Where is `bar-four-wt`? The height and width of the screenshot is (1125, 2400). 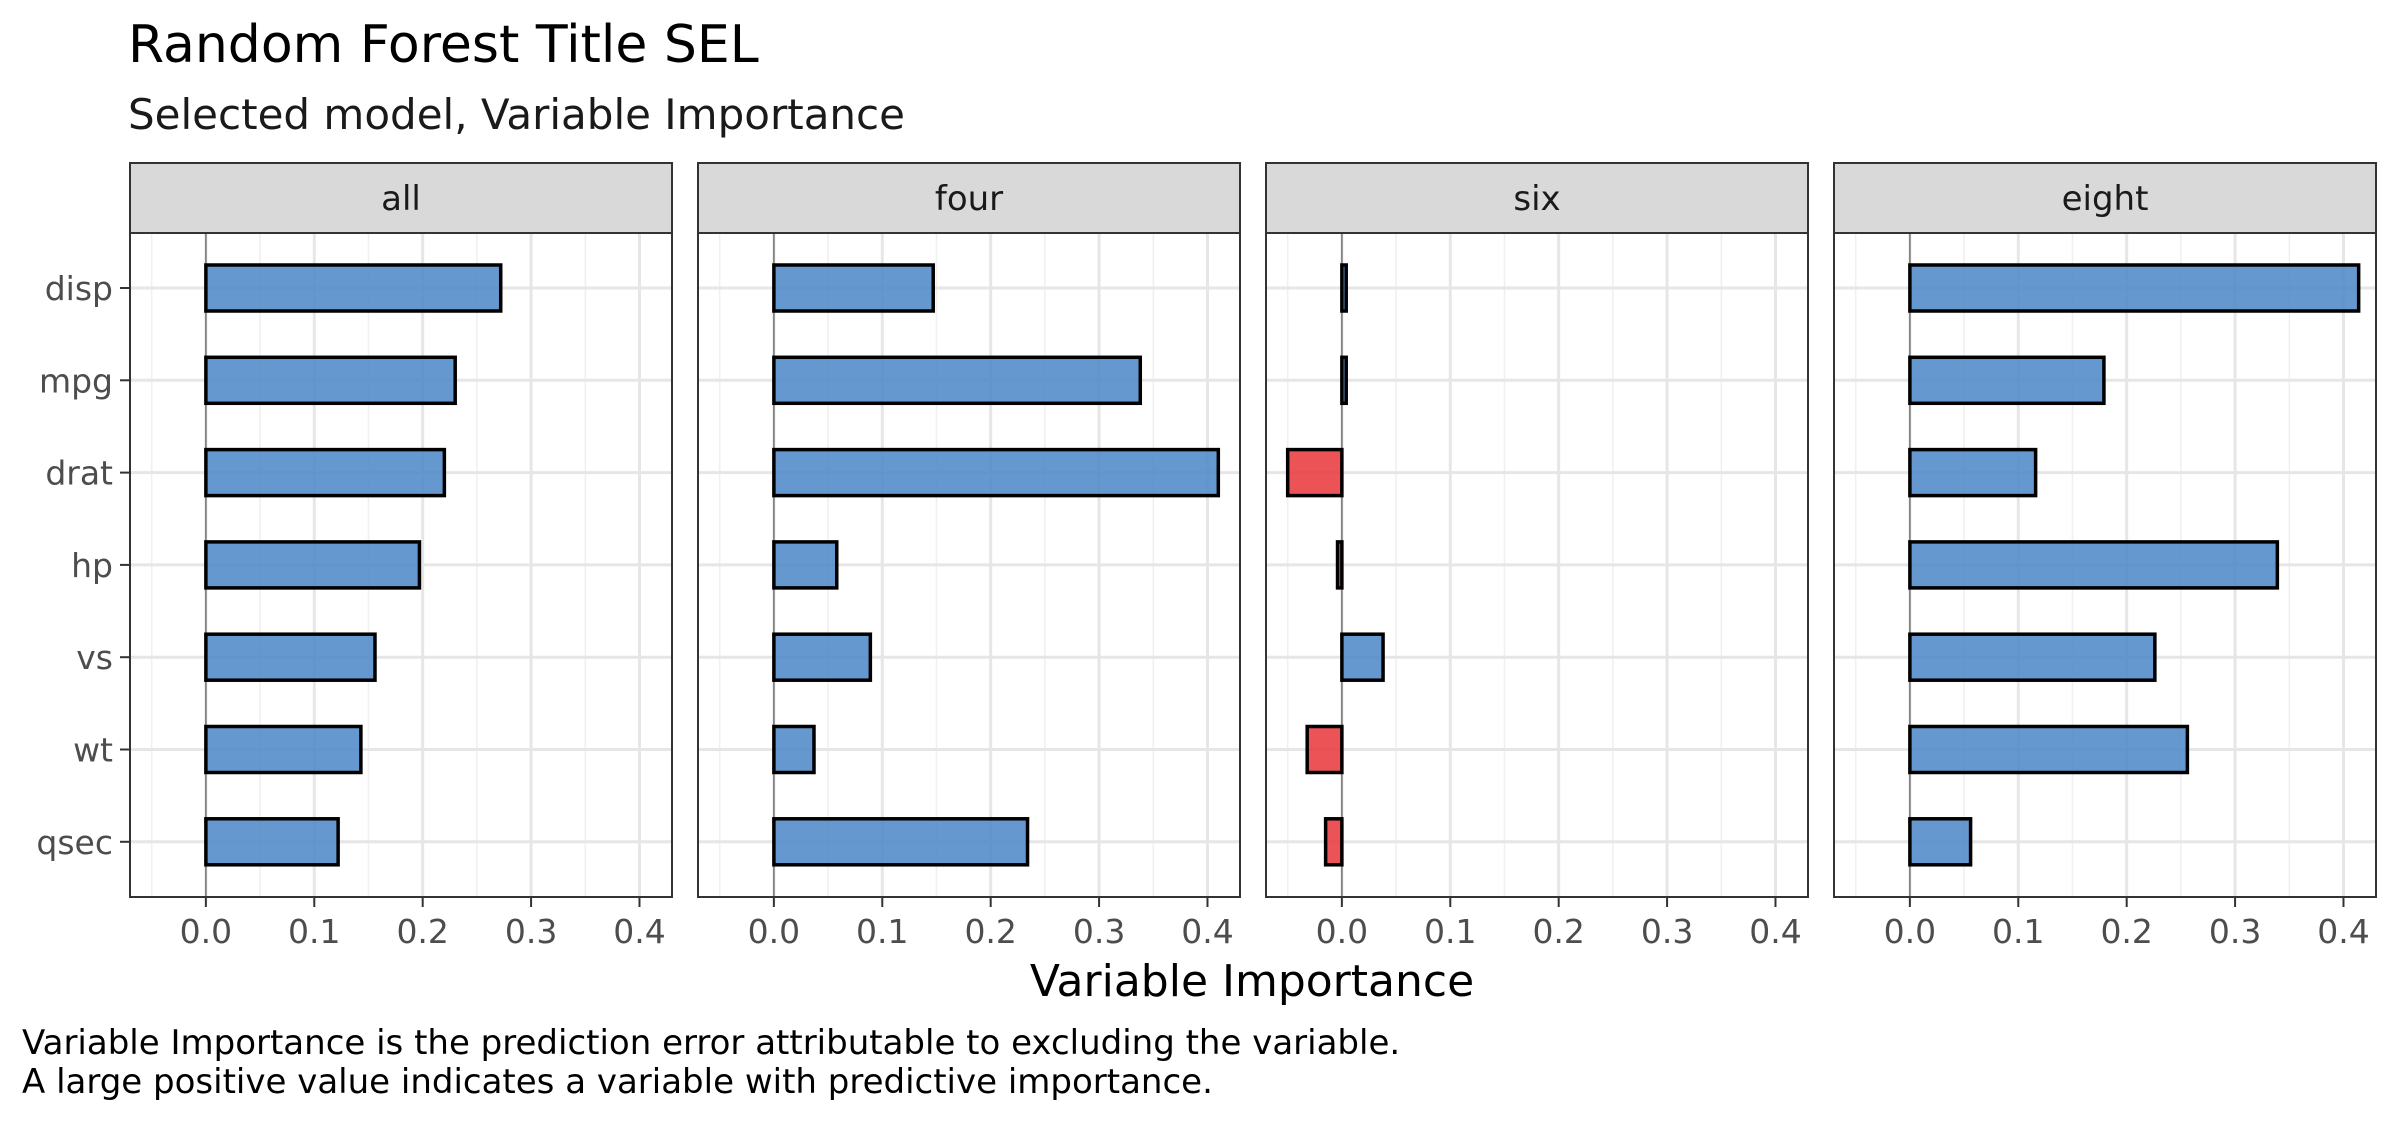
bar-four-wt is located at coordinates (794, 749).